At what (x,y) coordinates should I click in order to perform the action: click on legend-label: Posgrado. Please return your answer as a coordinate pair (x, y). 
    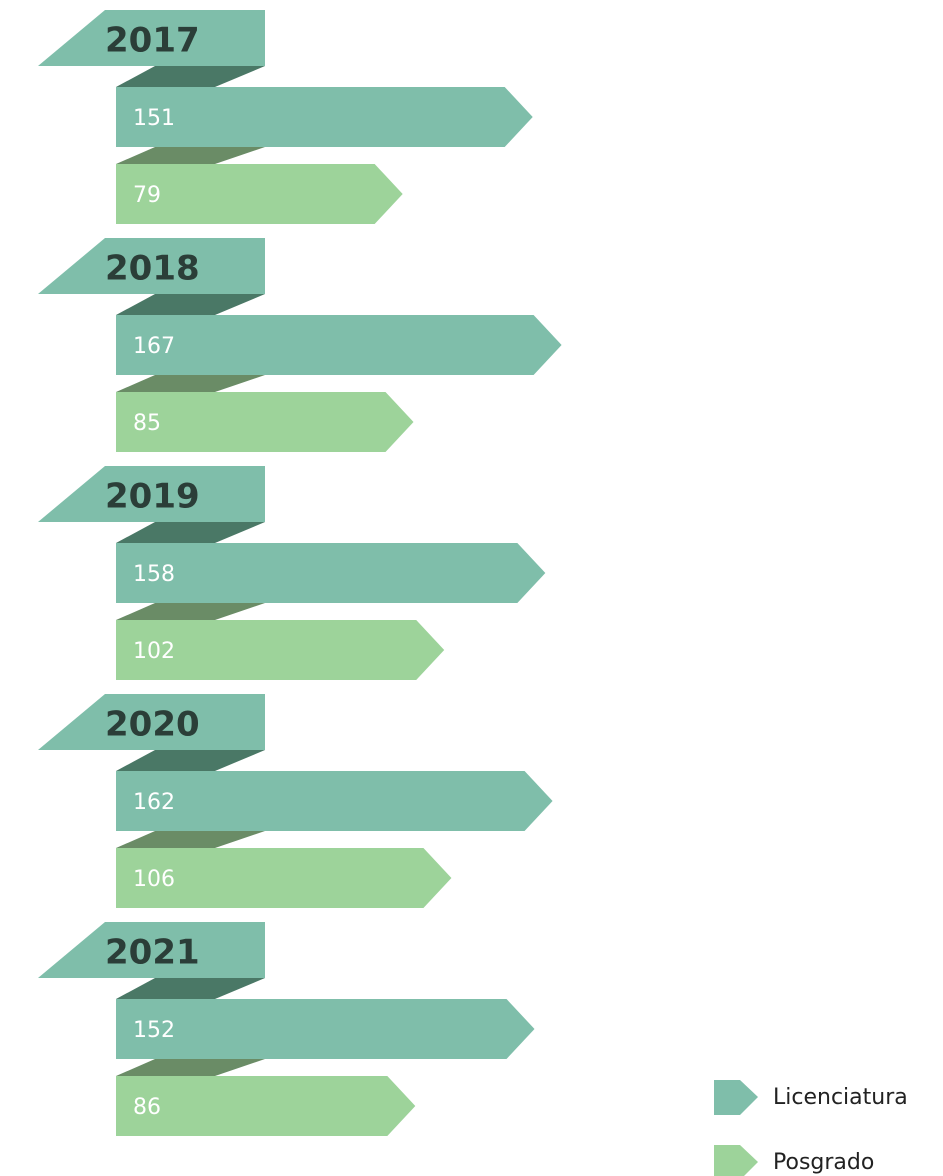
    Looking at the image, I should click on (823, 1162).